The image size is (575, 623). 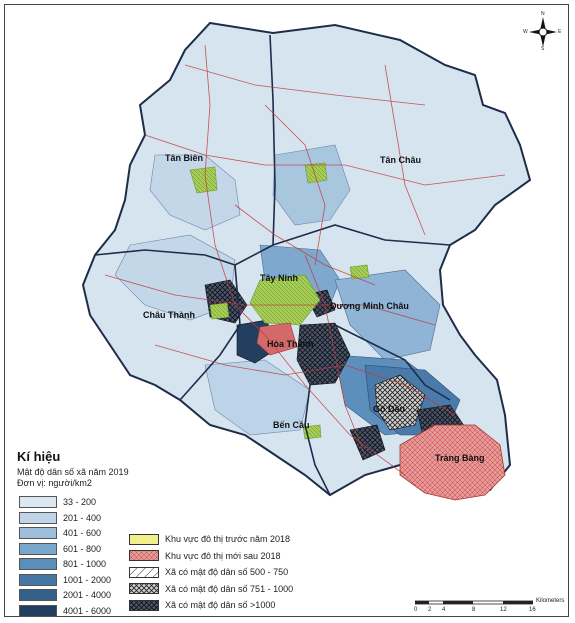 I want to click on density-legend-row: 2001 - 4000, so click(x=65, y=595).